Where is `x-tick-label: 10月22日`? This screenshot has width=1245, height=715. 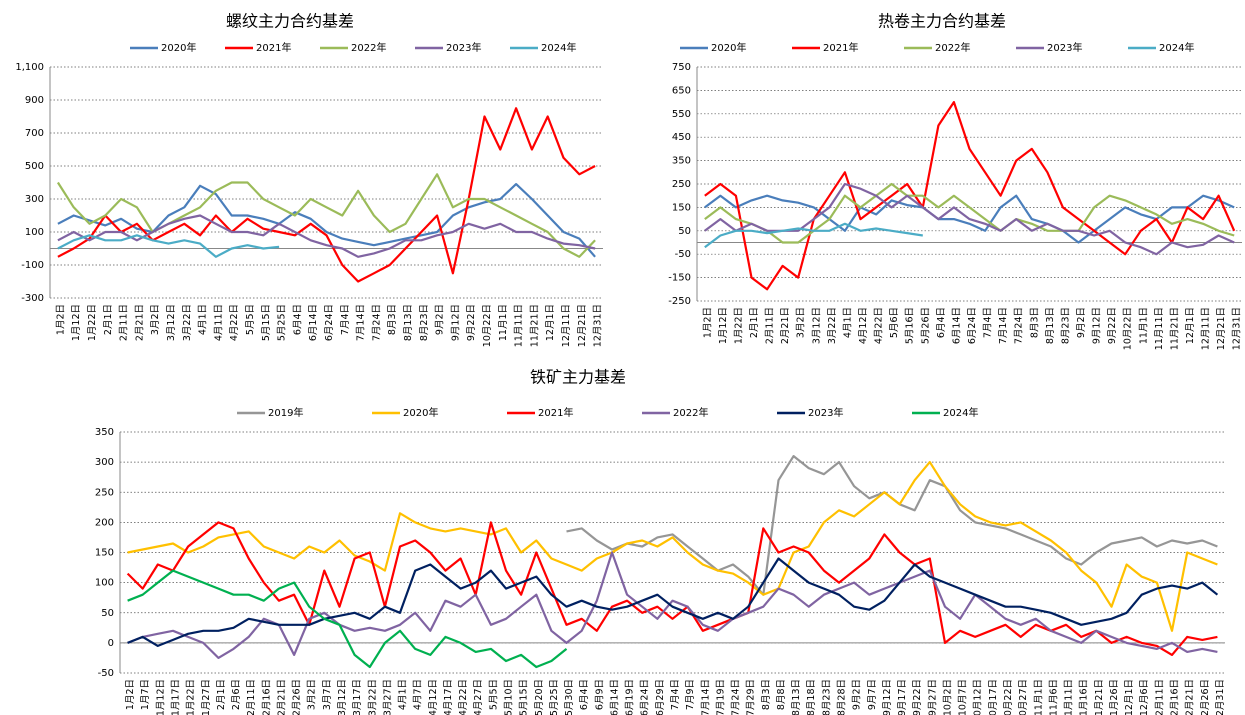 x-tick-label: 10月22日 is located at coordinates (487, 325).